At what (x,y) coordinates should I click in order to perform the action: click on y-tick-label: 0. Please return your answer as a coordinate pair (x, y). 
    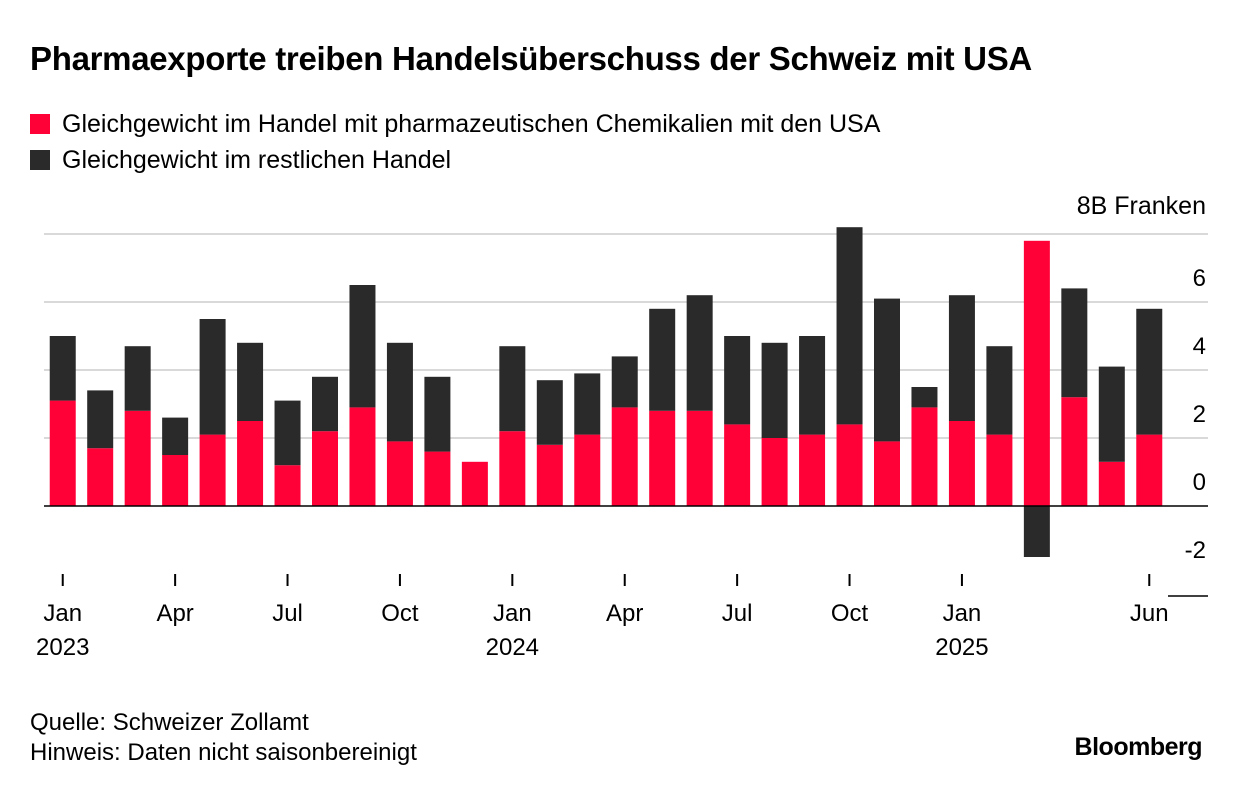
    Looking at the image, I should click on (1199, 482).